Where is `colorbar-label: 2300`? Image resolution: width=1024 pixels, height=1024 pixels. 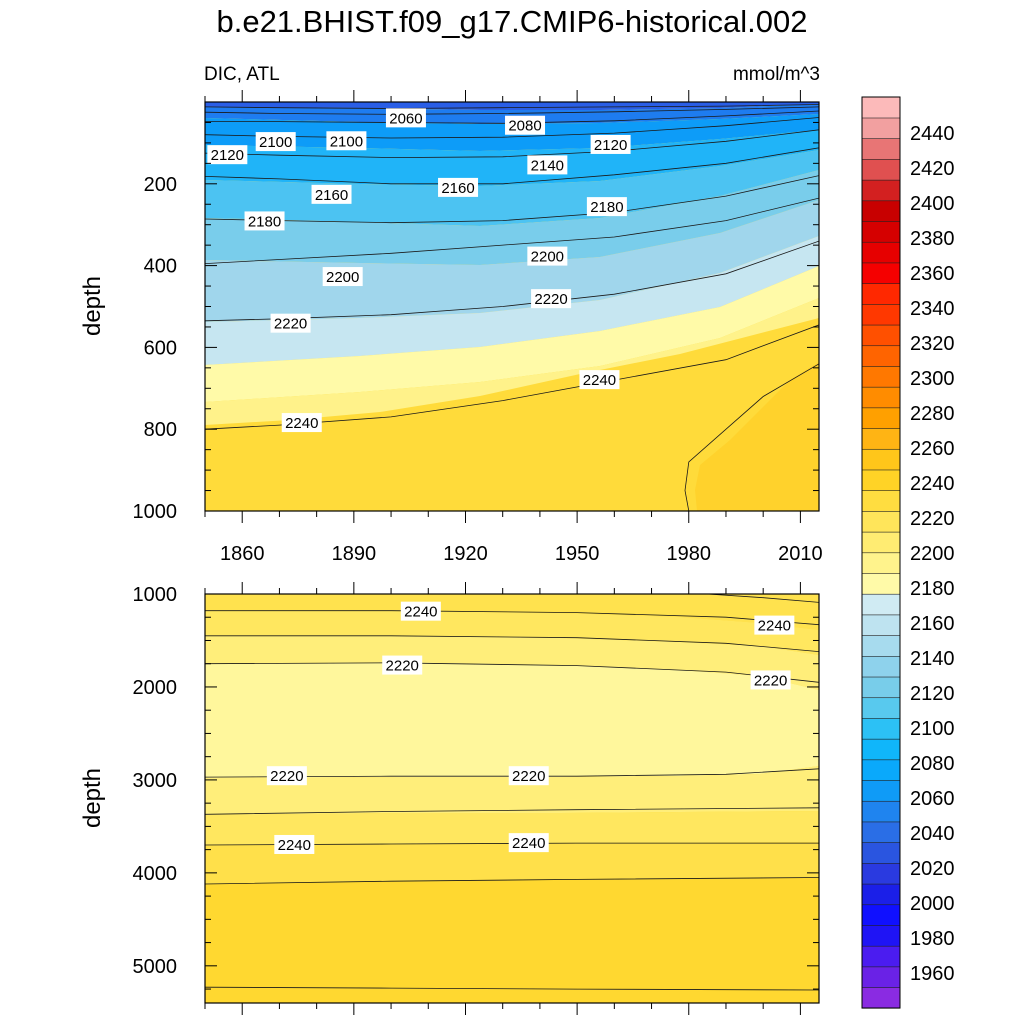 colorbar-label: 2300 is located at coordinates (932, 379).